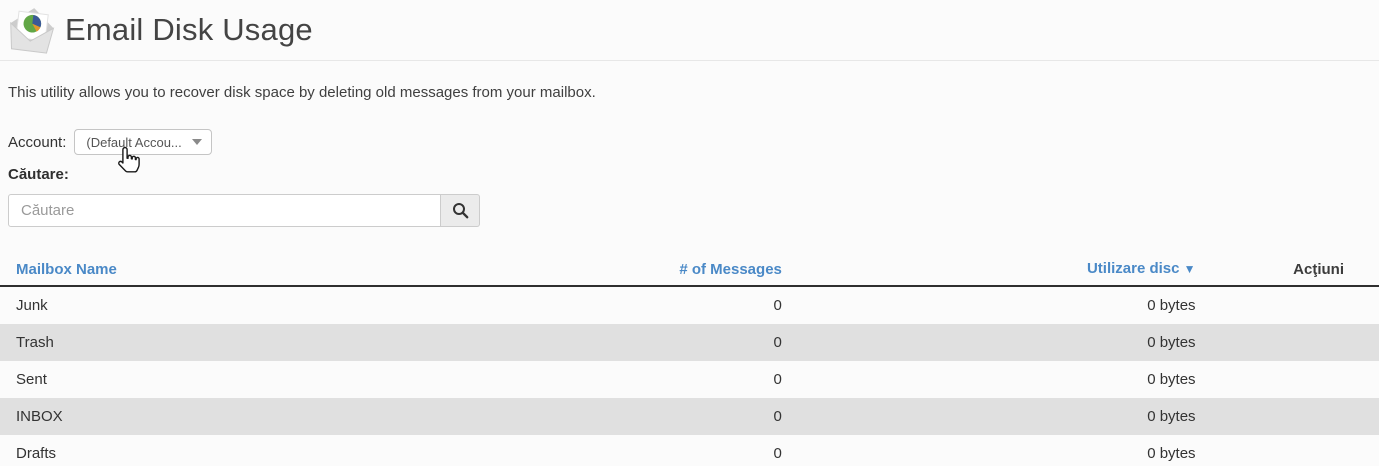  I want to click on account-label: Account:, so click(37, 142).